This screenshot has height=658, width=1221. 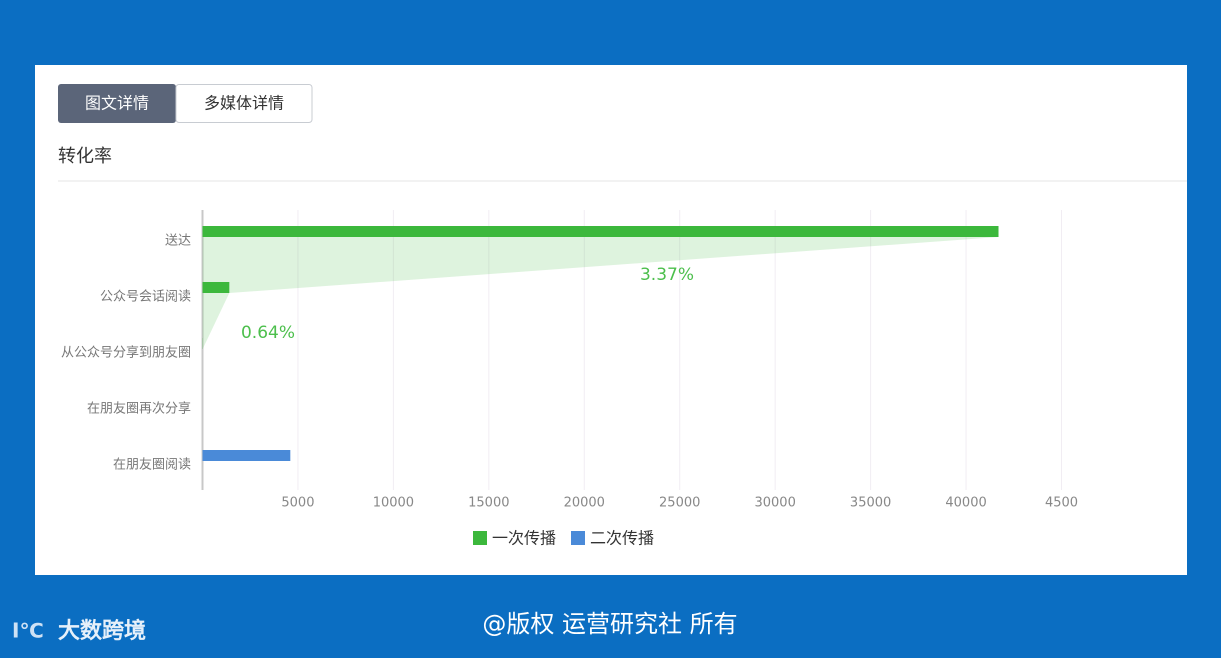 I want to click on y-tick-label: 在朋友圈再次分享, so click(x=139, y=409).